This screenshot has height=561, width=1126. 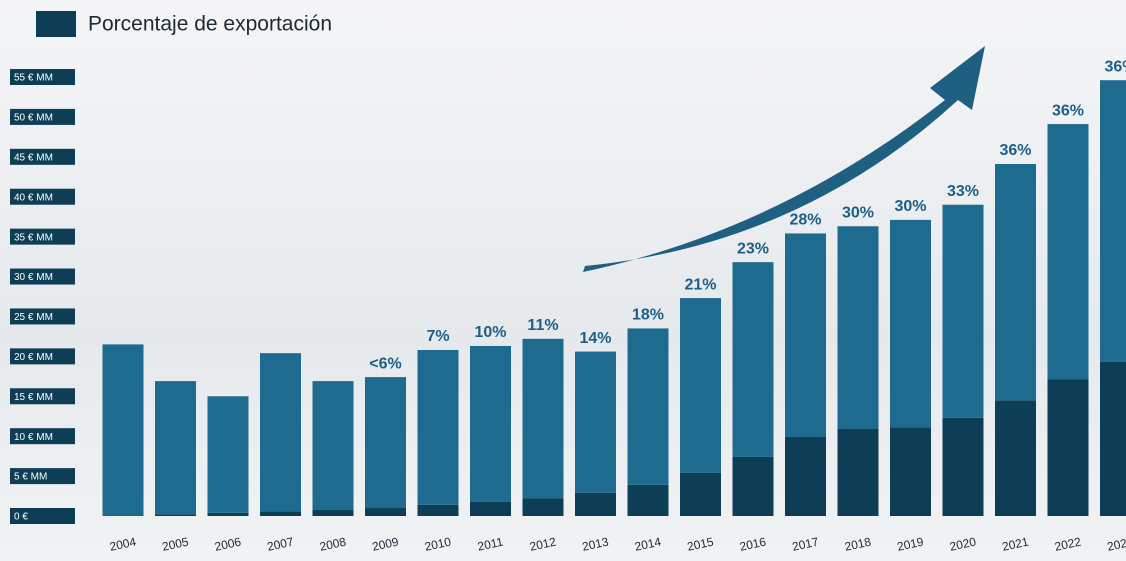 I want to click on x-tick-label: 2007, so click(x=280, y=544).